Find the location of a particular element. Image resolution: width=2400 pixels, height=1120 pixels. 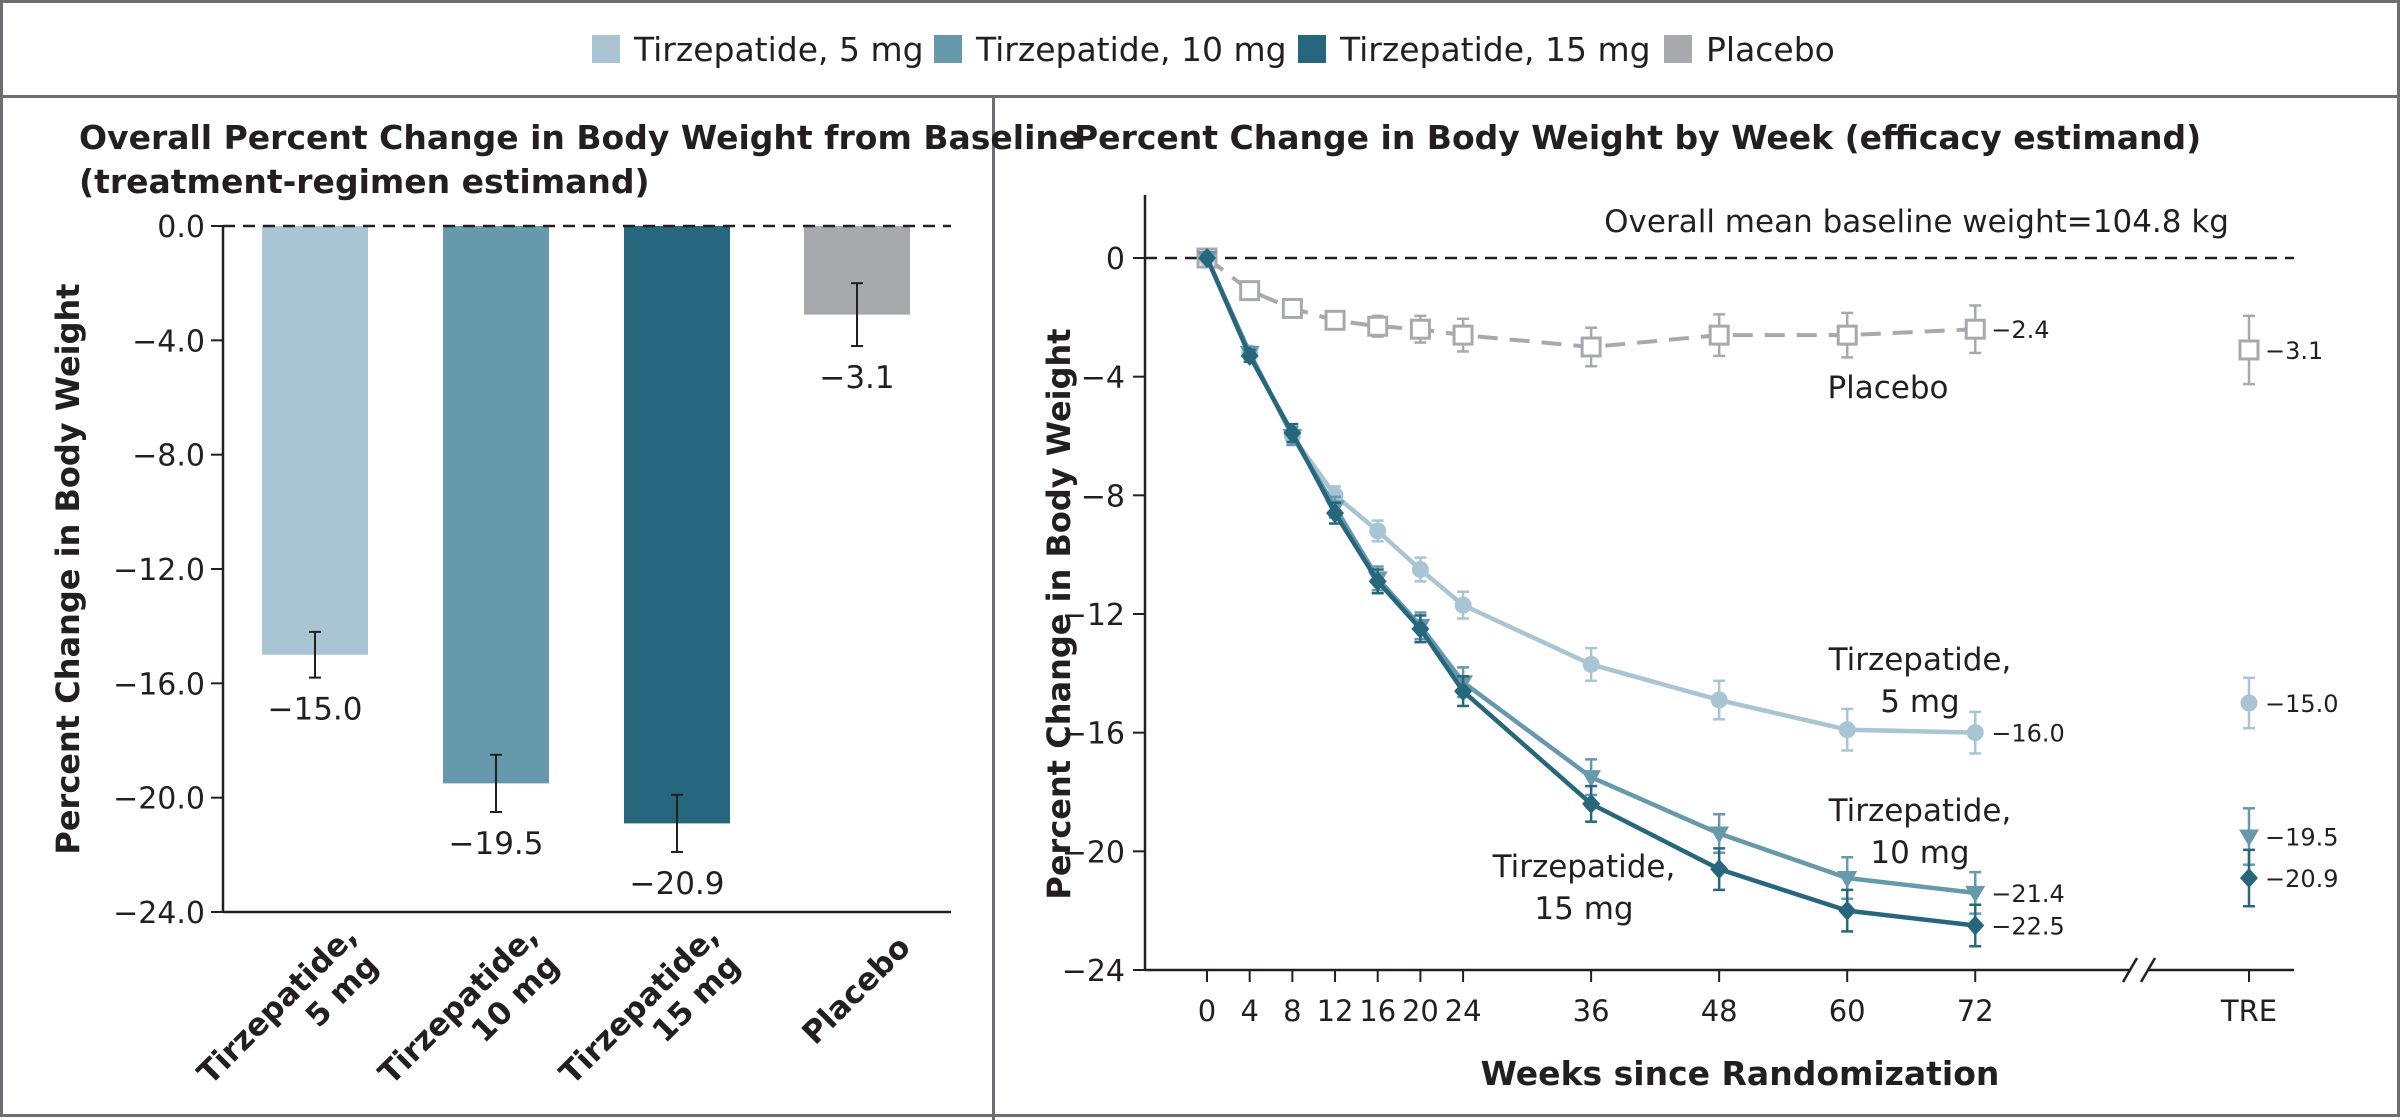

legend-label: Tirzepatide, 5 mg is located at coordinates (779, 49).